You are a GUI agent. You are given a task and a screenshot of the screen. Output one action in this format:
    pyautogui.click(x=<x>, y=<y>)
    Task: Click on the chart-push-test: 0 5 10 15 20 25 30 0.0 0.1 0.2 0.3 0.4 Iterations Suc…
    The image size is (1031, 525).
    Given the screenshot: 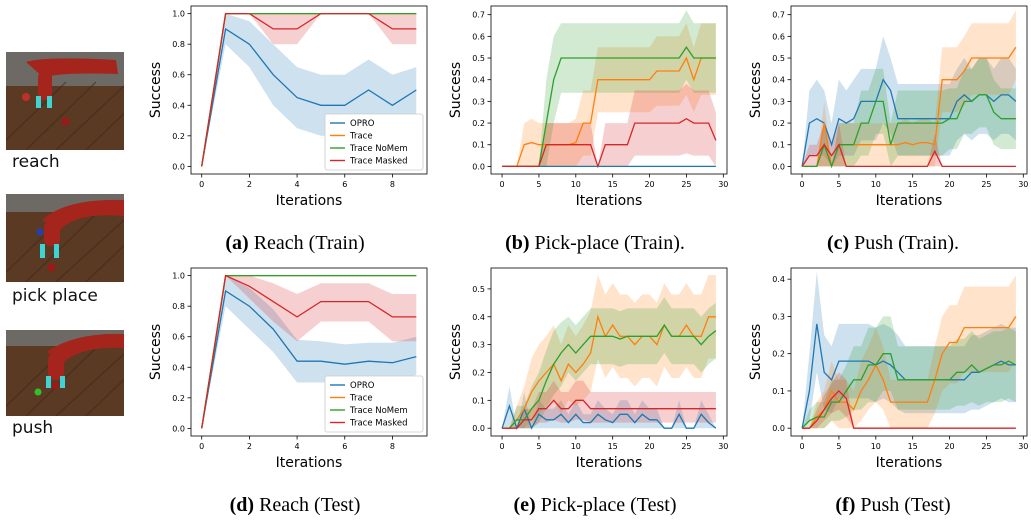 What is the action you would take?
    pyautogui.click(x=888, y=369)
    